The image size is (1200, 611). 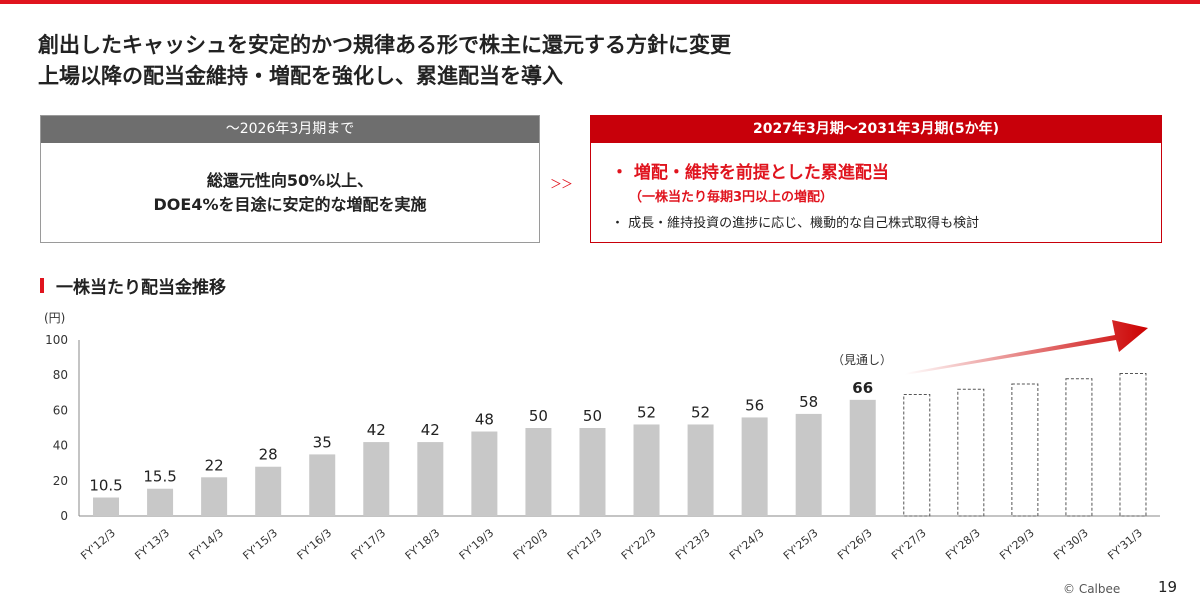 What do you see at coordinates (750, 173) in the screenshot?
I see `policy-after-bullet-1: ・ 増配・維持を前提とした累進配当` at bounding box center [750, 173].